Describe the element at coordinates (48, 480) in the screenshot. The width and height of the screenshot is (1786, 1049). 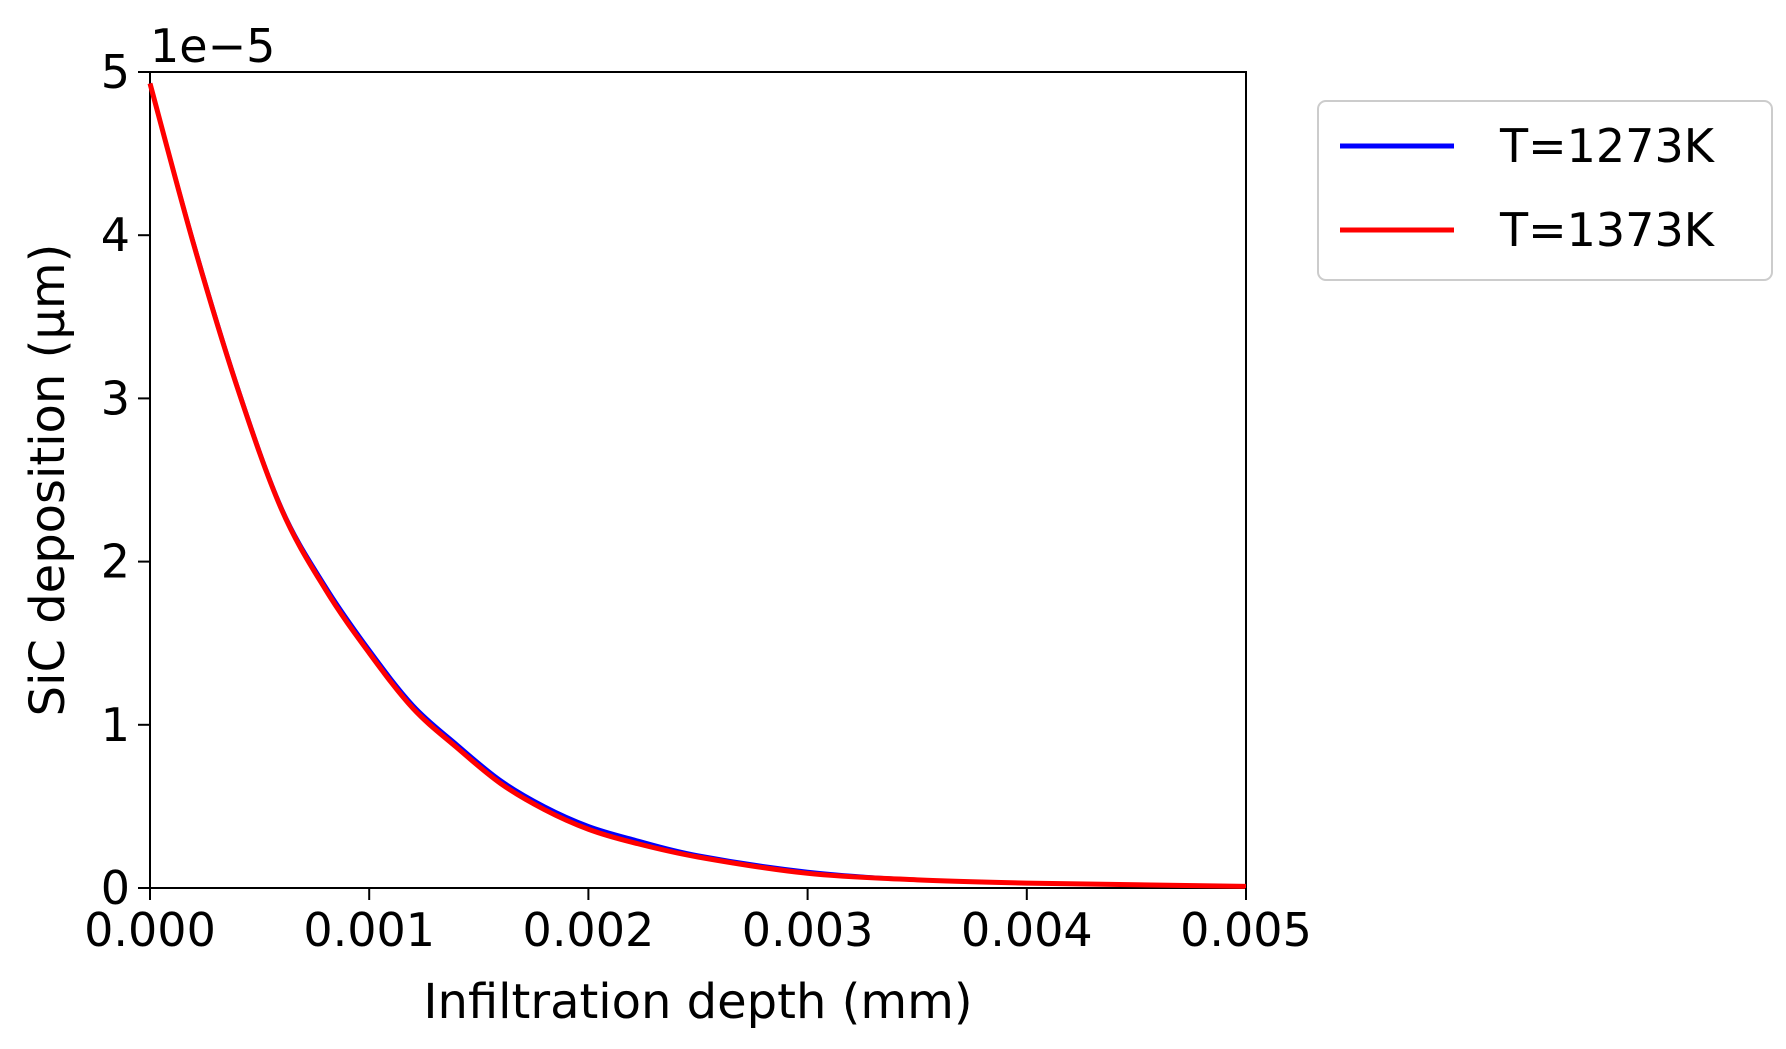
I see `y-axis-label: SiC deposition (μm)` at that location.